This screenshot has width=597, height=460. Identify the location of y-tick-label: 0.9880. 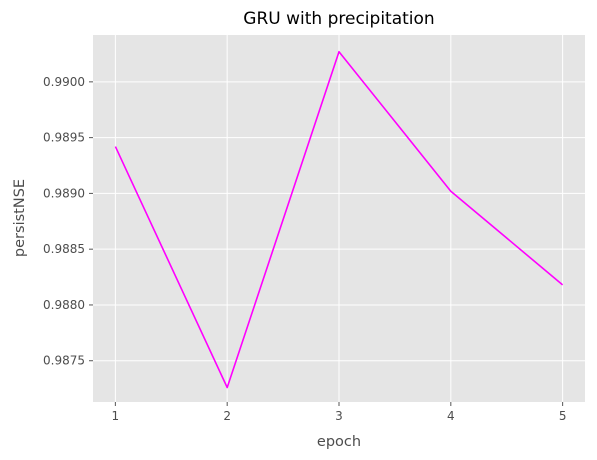
(64, 305).